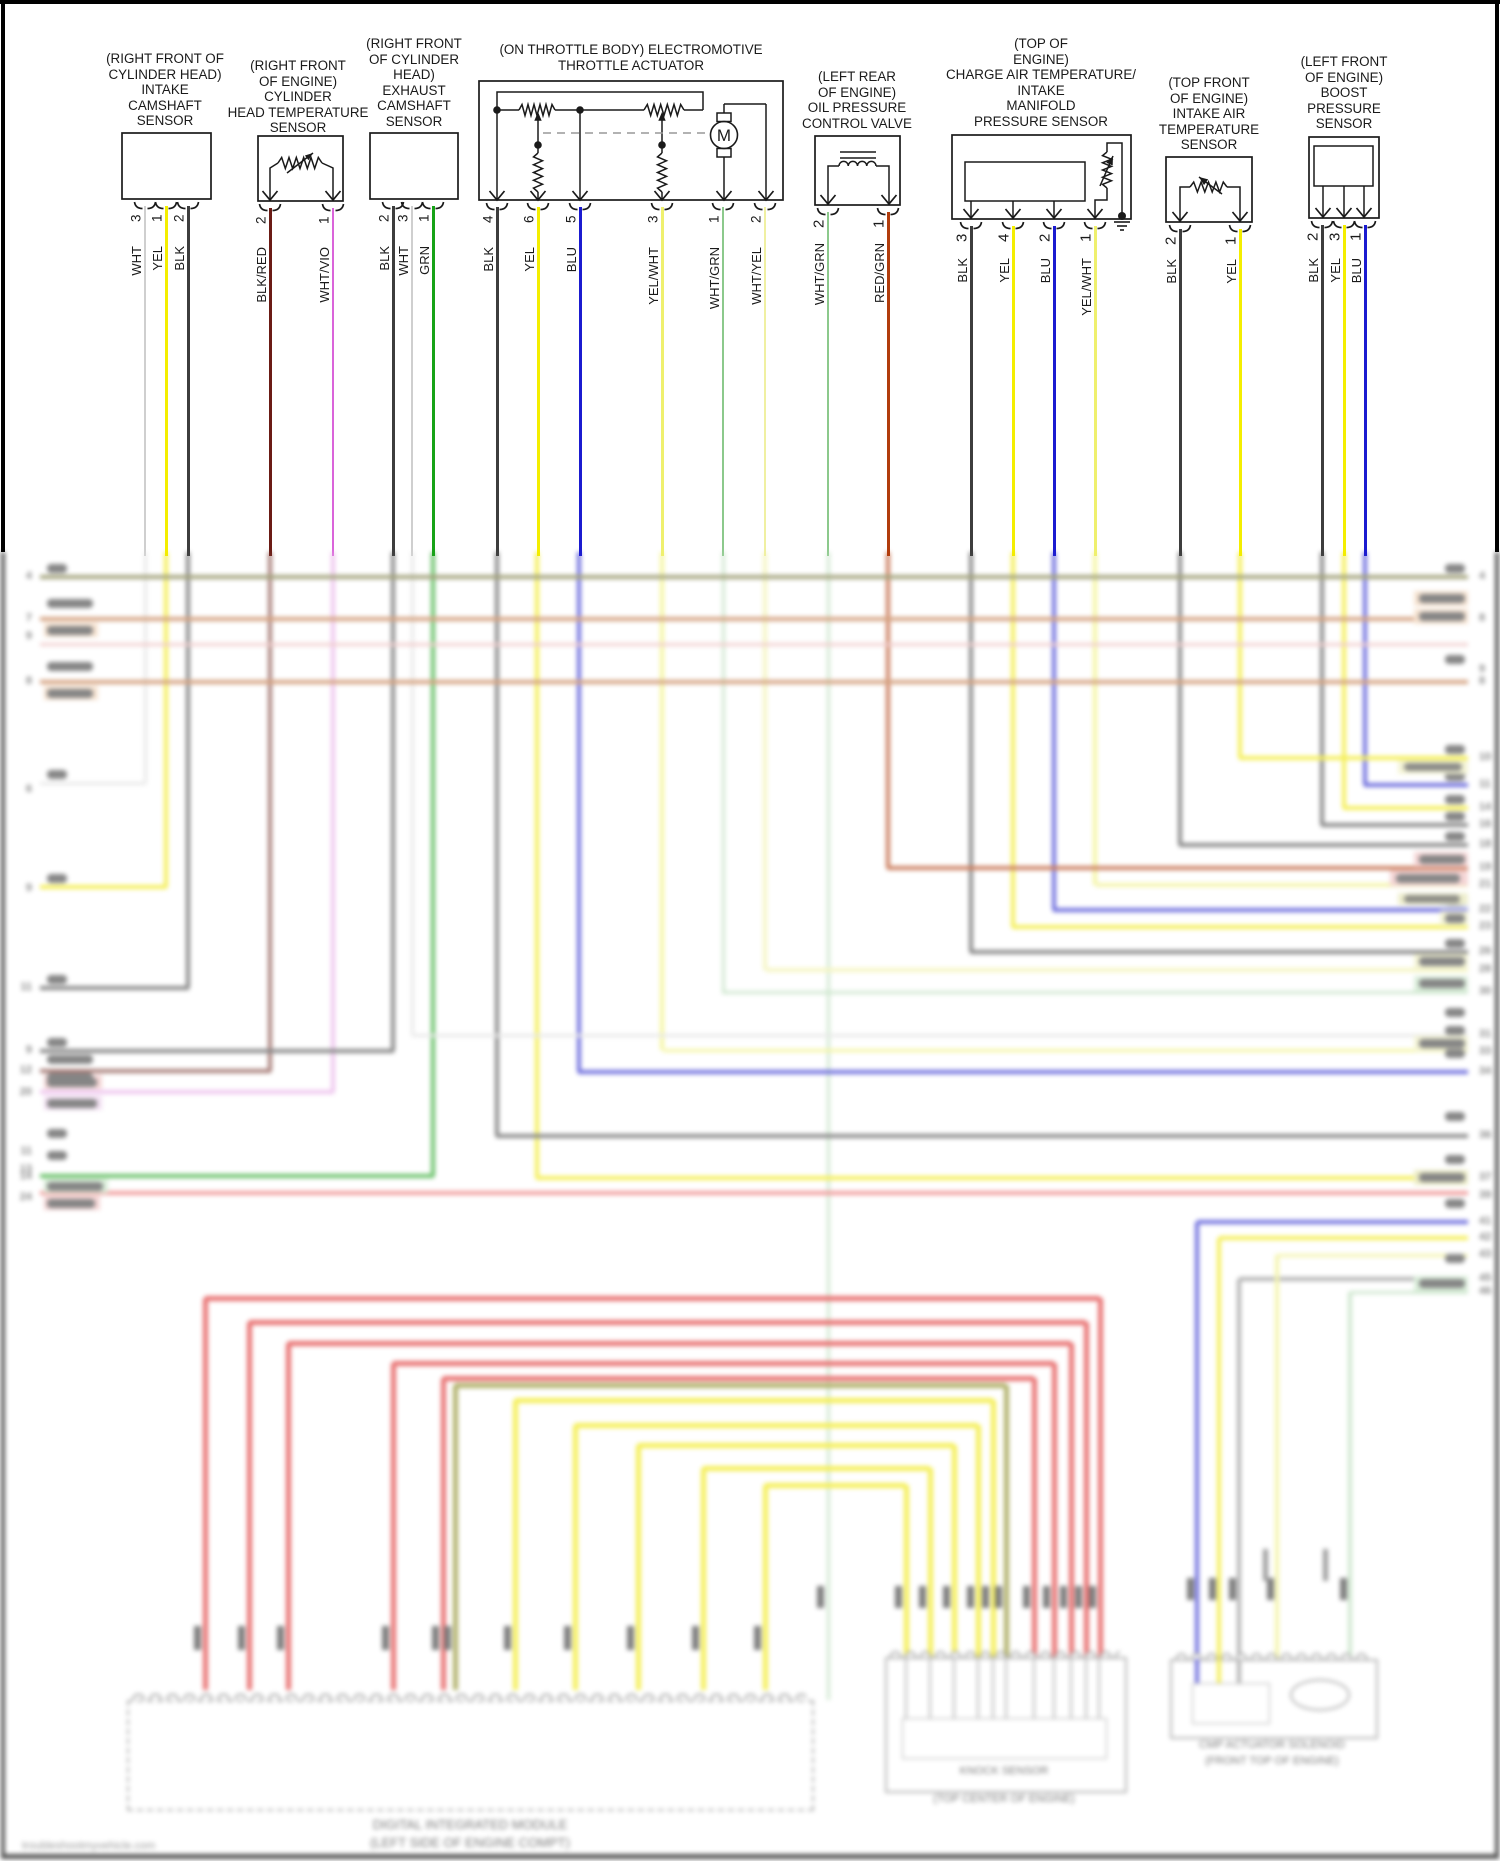 This screenshot has height=1861, width=1500. Describe the element at coordinates (529, 219) in the screenshot. I see `svg-text: 6` at that location.